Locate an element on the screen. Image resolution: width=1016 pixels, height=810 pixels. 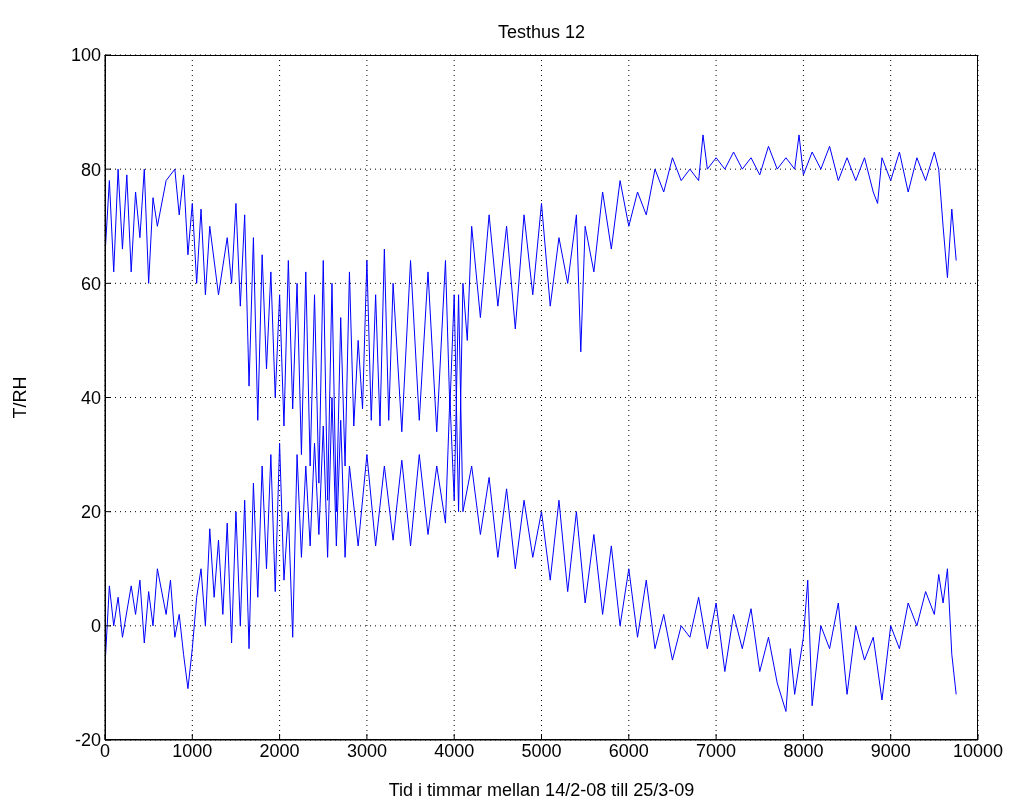
x-tick-label: 9000 is located at coordinates (890, 750).